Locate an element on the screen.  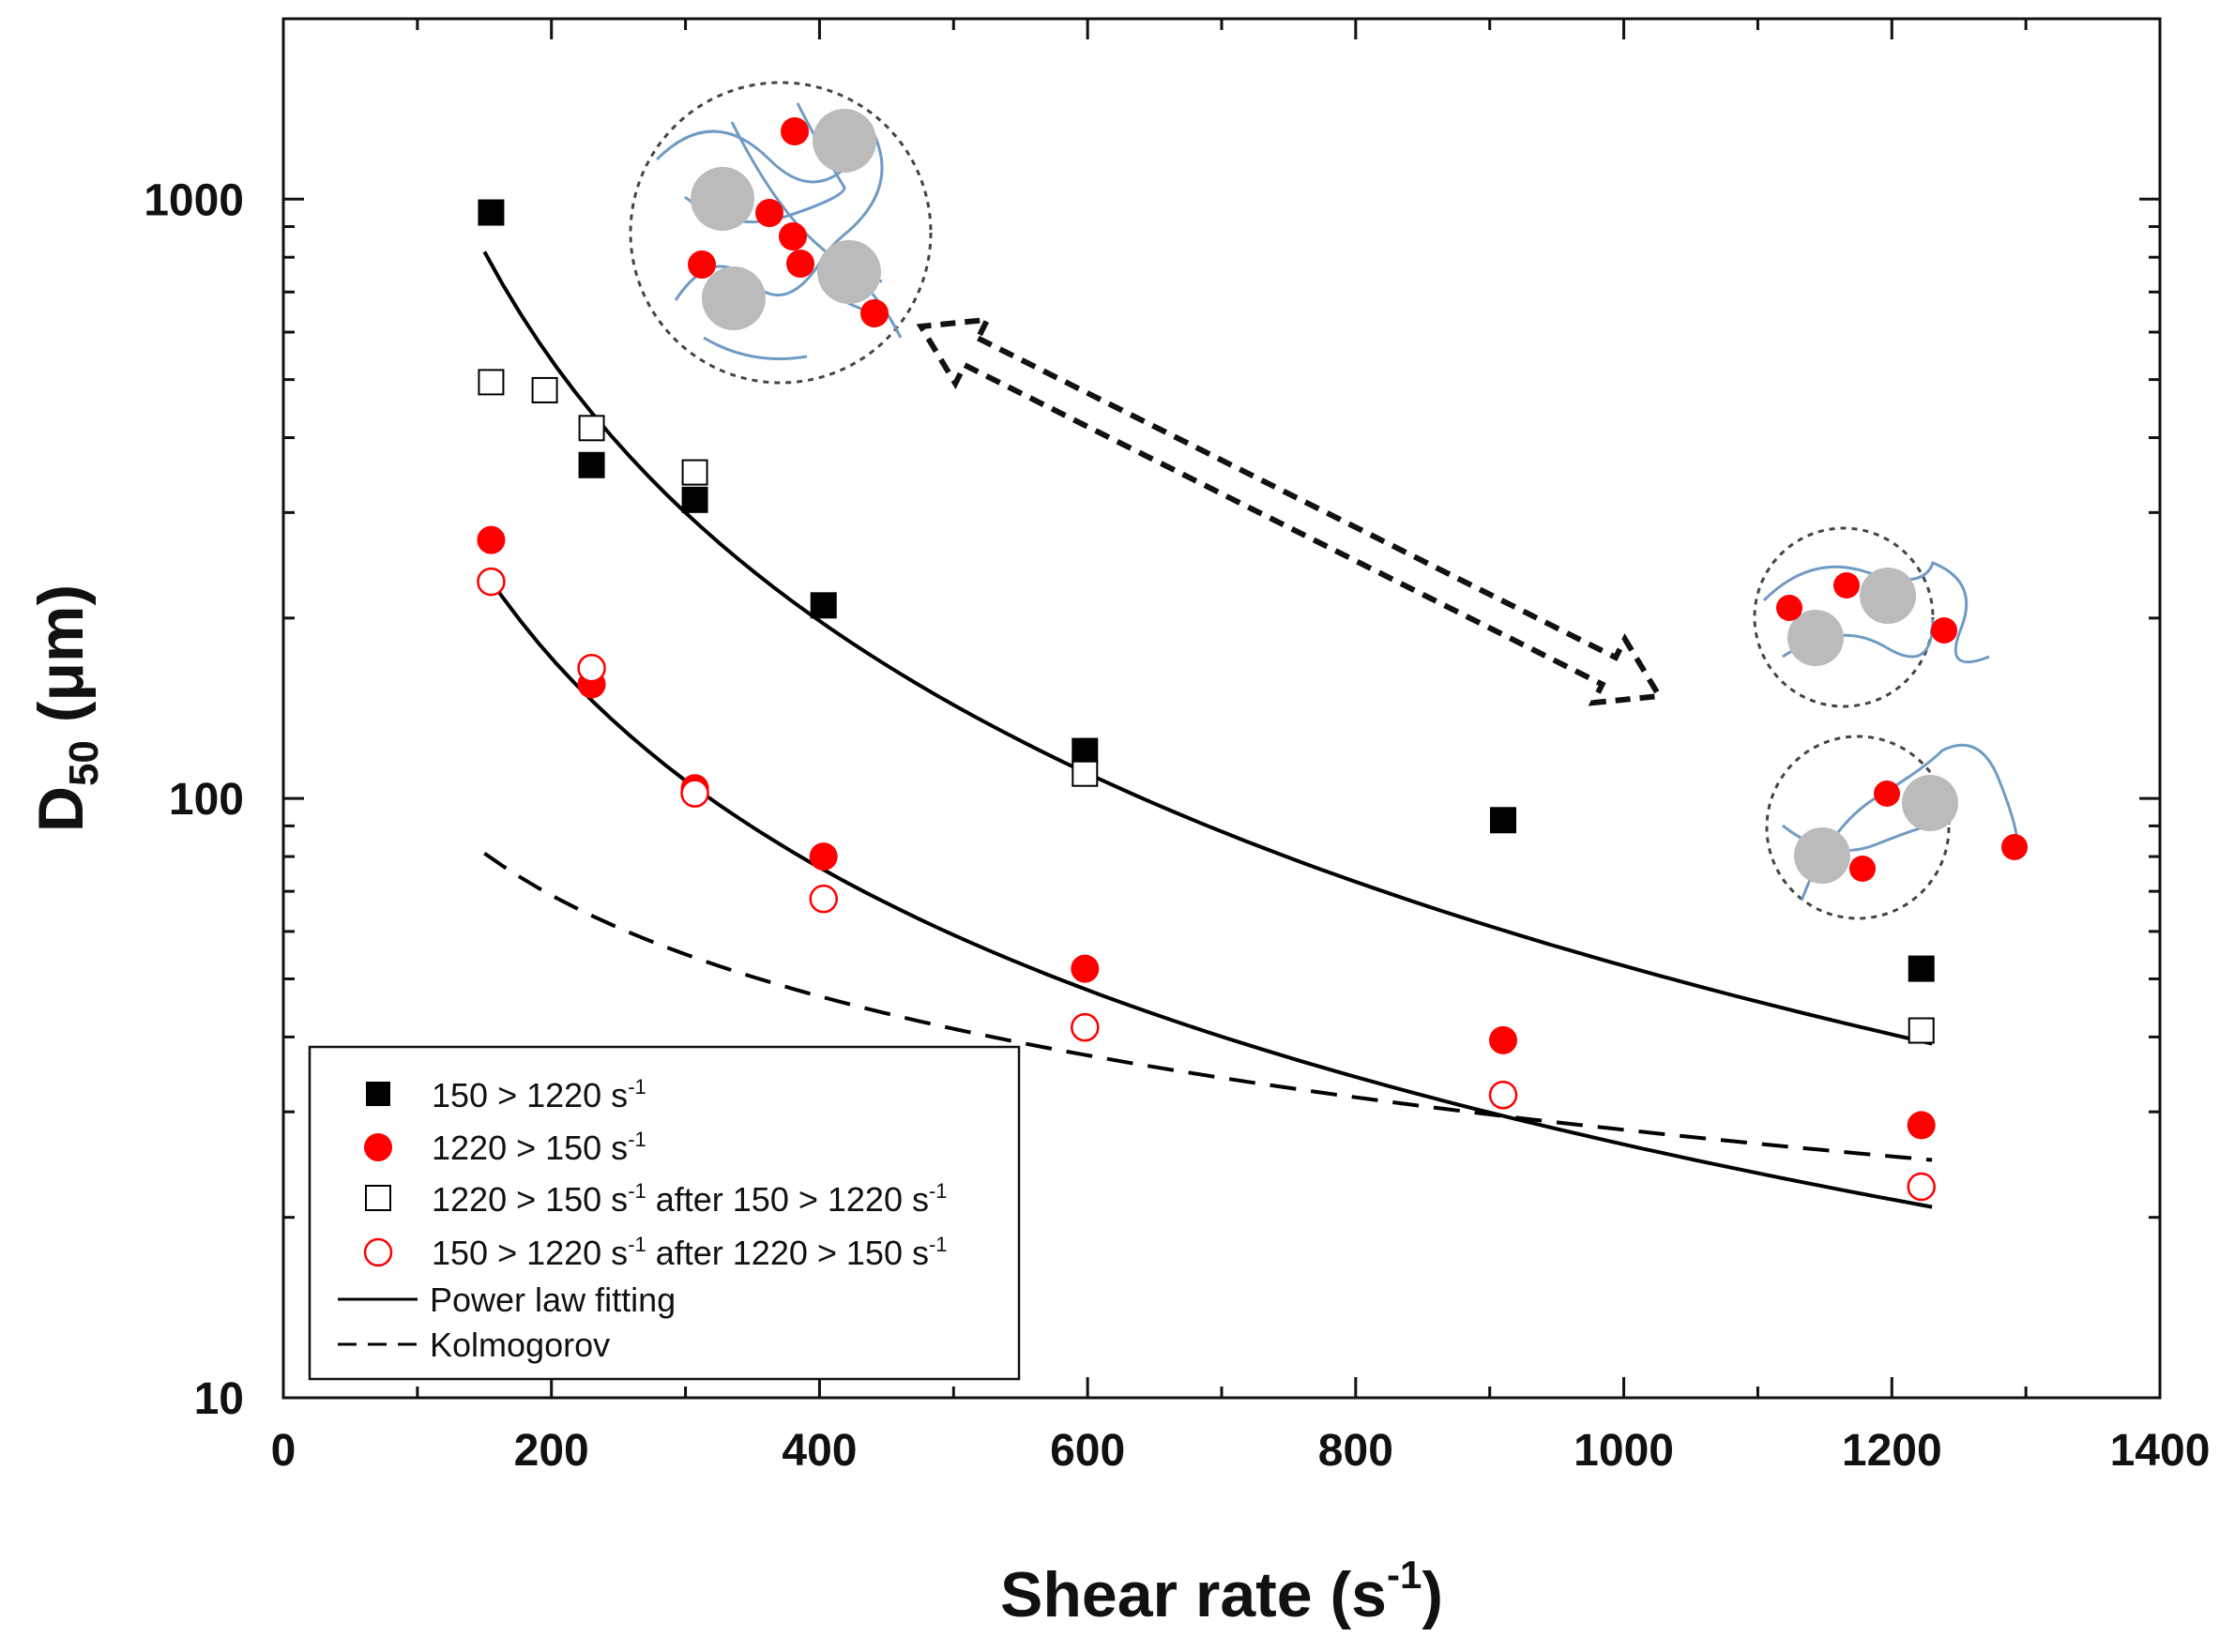
legend-item: 1220 > 150 s-1 is located at coordinates (505, 1147).